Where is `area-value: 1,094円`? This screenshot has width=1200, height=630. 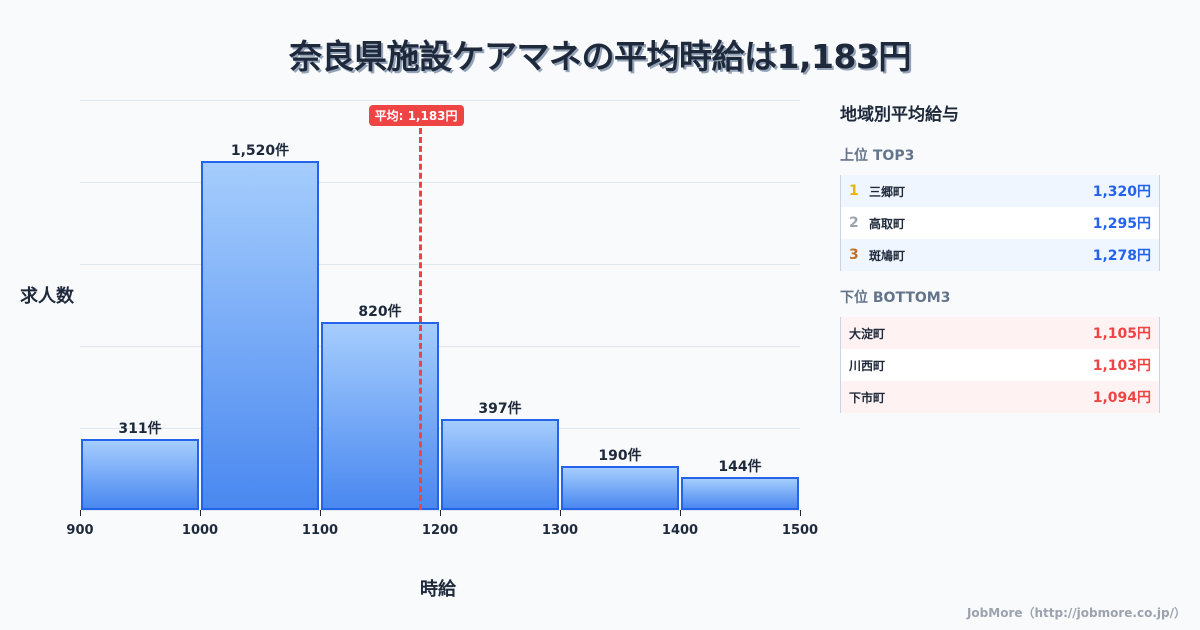 area-value: 1,094円 is located at coordinates (1121, 398).